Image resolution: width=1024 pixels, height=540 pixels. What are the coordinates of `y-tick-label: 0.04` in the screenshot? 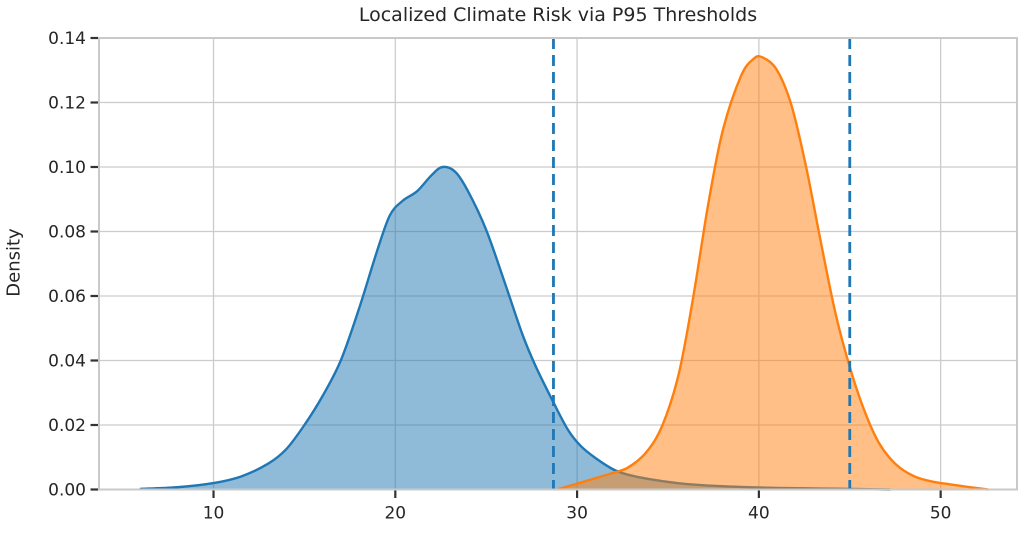 It's located at (67, 362).